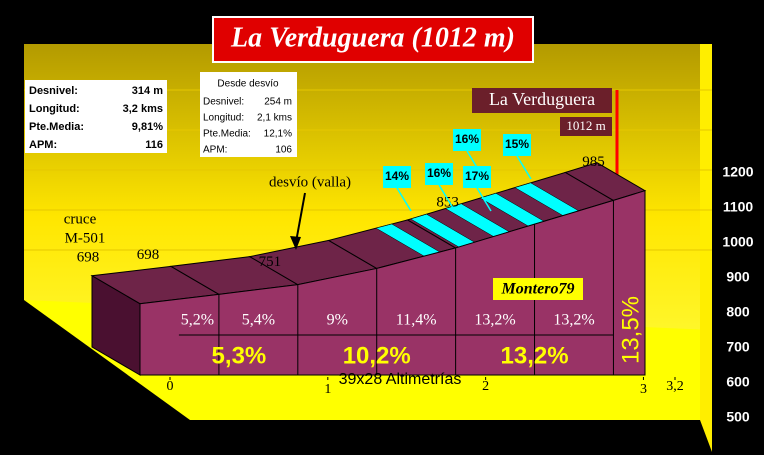 The width and height of the screenshot is (764, 455). What do you see at coordinates (197, 320) in the screenshot?
I see `segment-grade: 5,2%` at bounding box center [197, 320].